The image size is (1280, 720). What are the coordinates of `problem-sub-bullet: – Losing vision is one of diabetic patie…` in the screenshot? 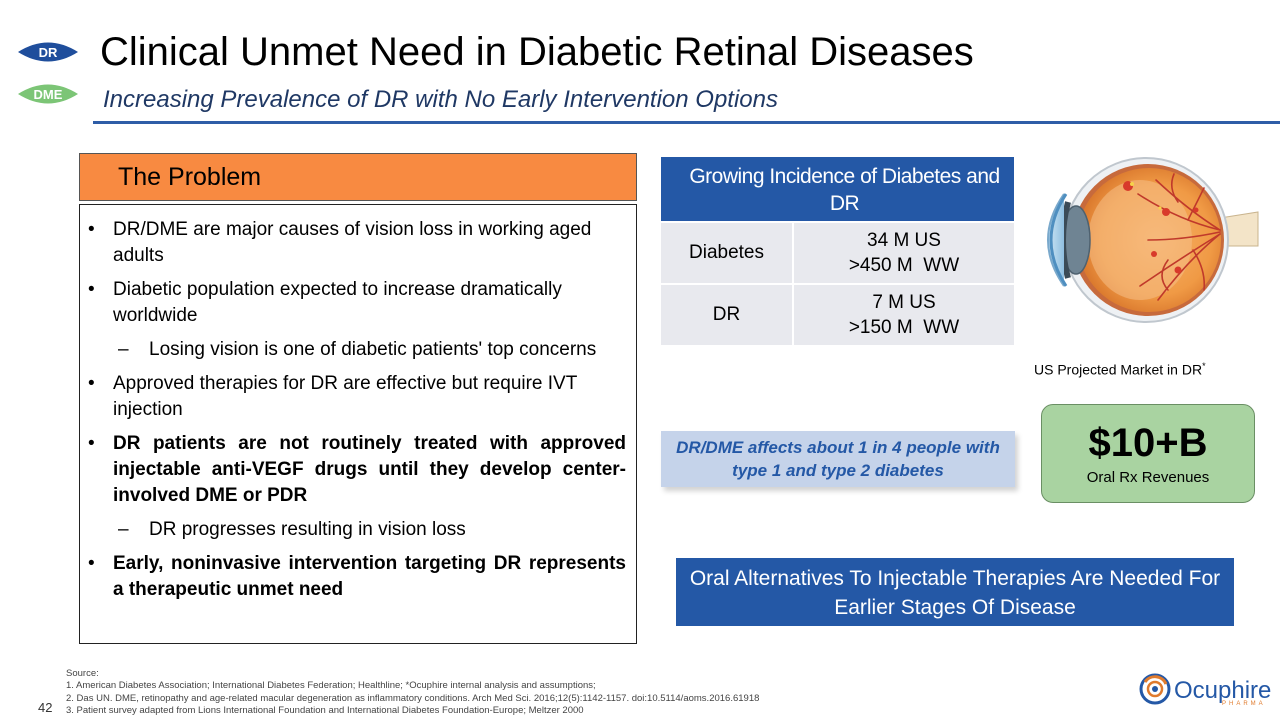 It's located at (358, 350).